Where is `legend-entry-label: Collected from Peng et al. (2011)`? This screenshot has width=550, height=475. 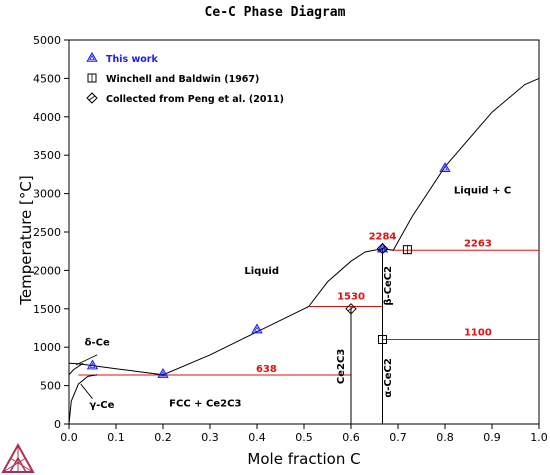 legend-entry-label: Collected from Peng et al. (2011) is located at coordinates (195, 99).